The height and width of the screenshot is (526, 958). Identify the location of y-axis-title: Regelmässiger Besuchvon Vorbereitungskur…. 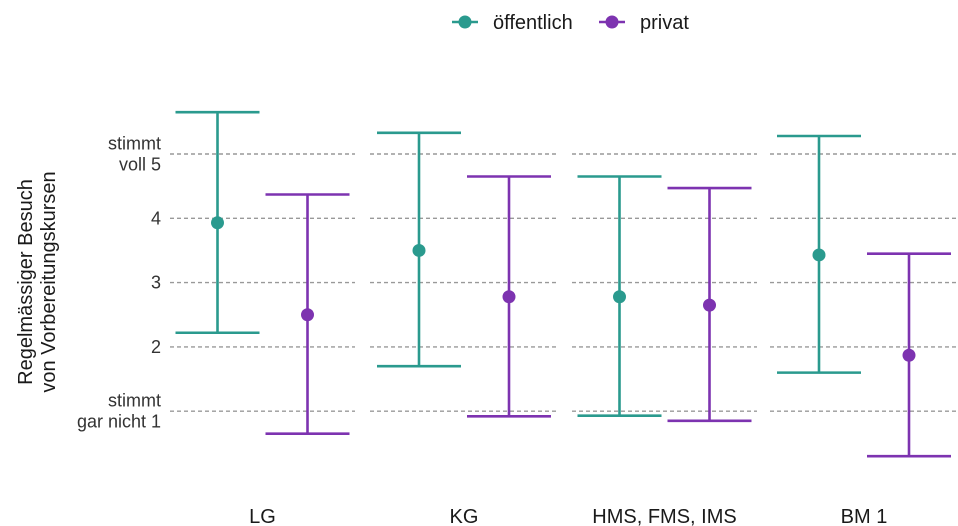
(37, 281).